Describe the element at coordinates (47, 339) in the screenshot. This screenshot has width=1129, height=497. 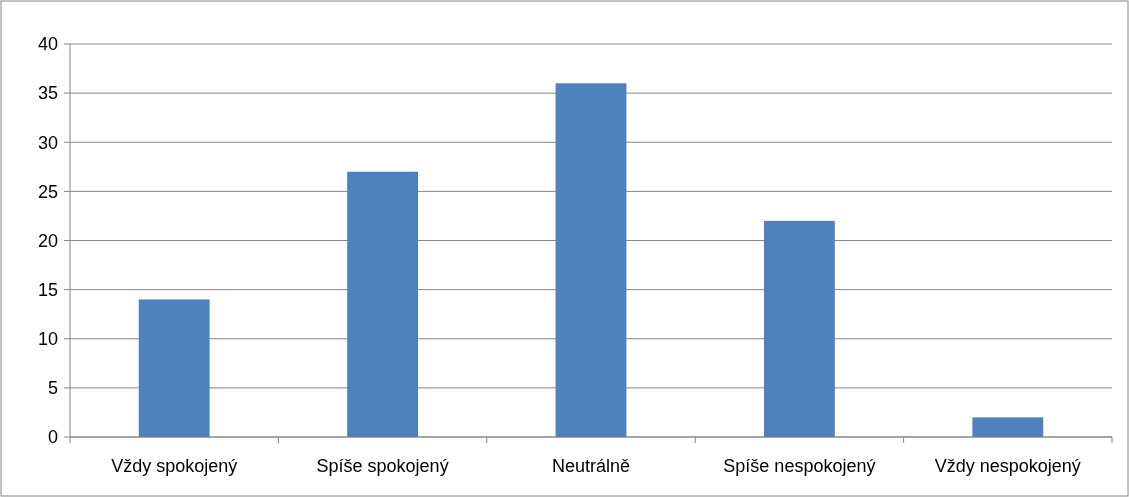
I see `y-tick-label: 10` at that location.